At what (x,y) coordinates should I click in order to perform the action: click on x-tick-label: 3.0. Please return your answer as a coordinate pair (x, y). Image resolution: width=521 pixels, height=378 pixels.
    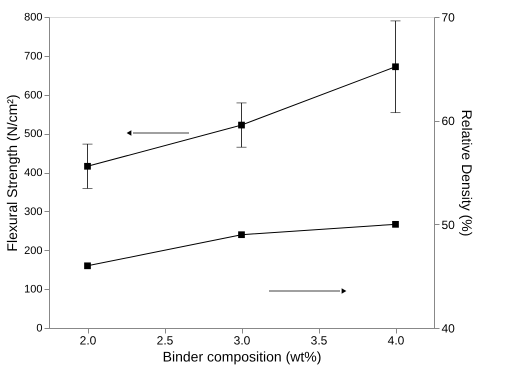
    Looking at the image, I should click on (242, 341).